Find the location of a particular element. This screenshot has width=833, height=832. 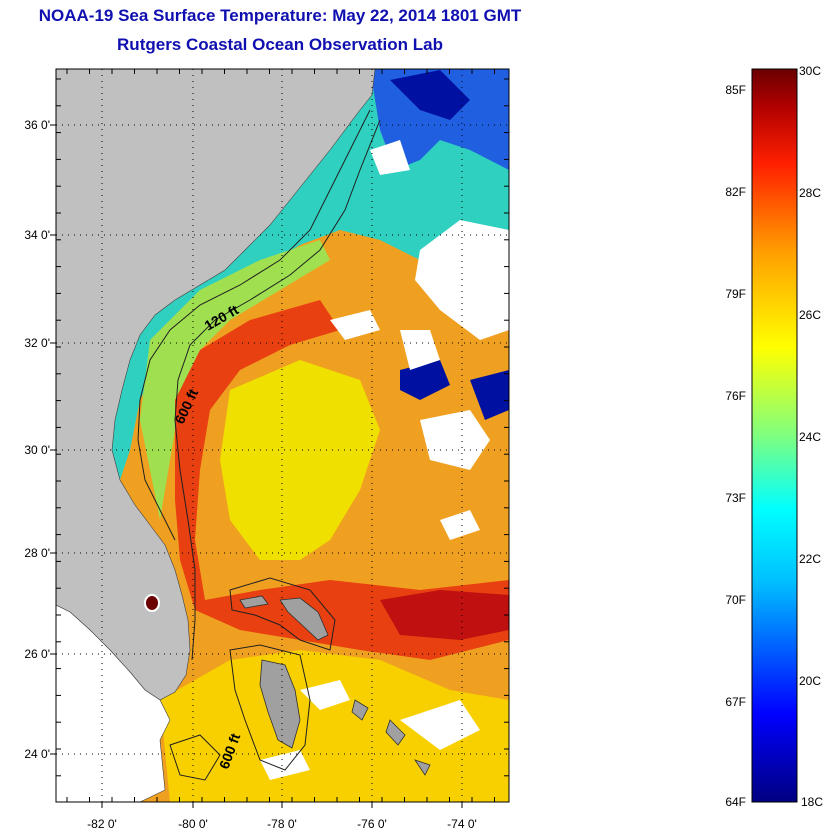

isobath-bahamas-contour is located at coordinates (252, 679).